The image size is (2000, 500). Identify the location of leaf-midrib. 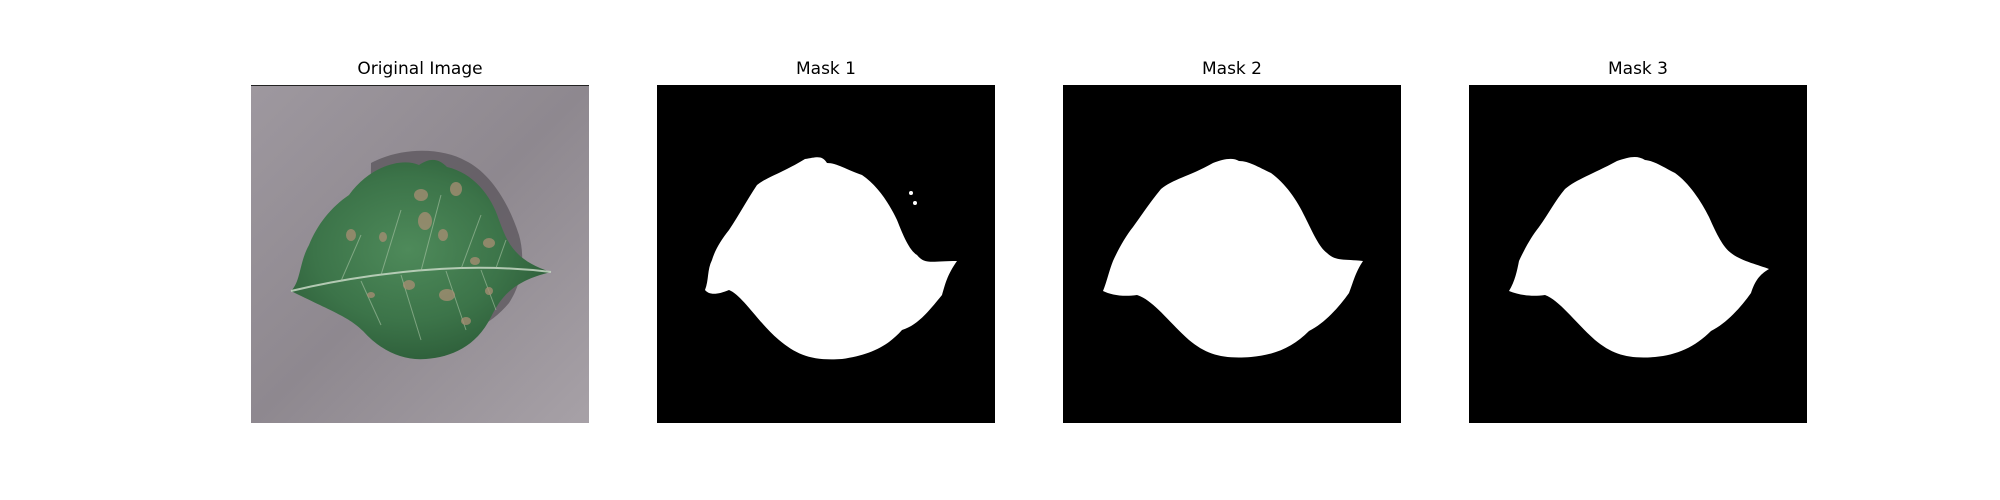
(421, 279).